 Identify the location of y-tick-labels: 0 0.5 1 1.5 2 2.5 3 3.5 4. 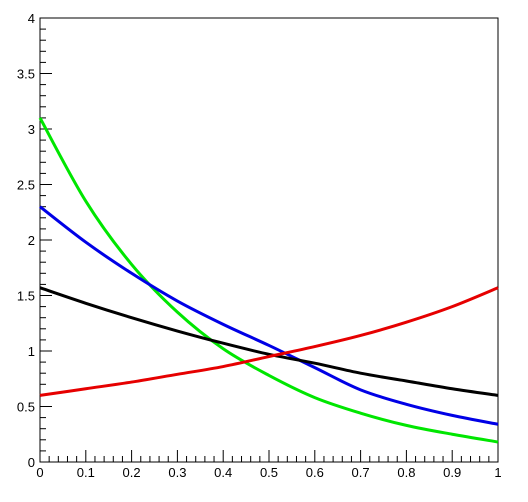
(26, 240).